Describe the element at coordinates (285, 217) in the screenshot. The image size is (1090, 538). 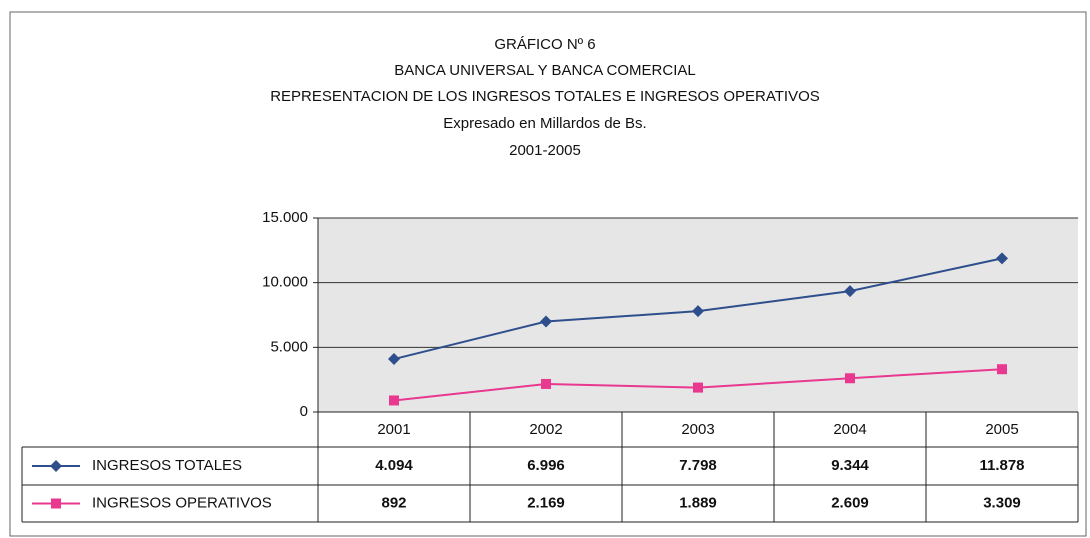
I see `y-tick-label: 15.000` at that location.